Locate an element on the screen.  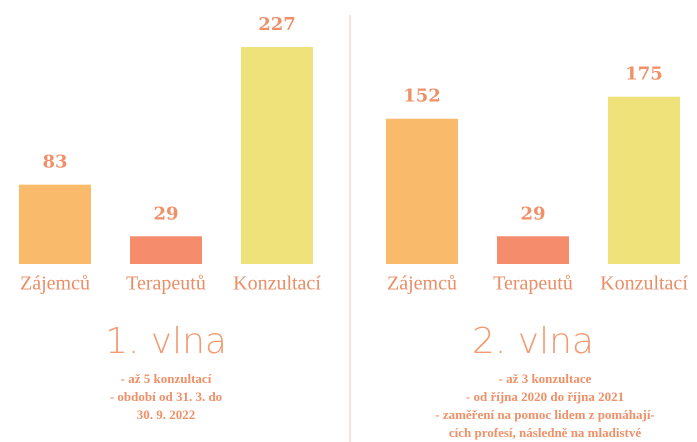
value-label: 152 is located at coordinates (422, 96).